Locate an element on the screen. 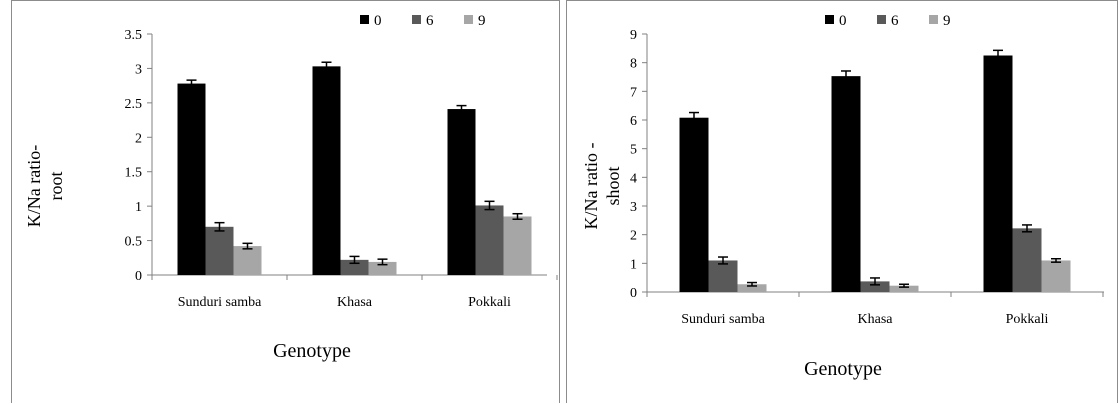  root-y-axis-title: K/Na ratio-root is located at coordinates (45, 186).